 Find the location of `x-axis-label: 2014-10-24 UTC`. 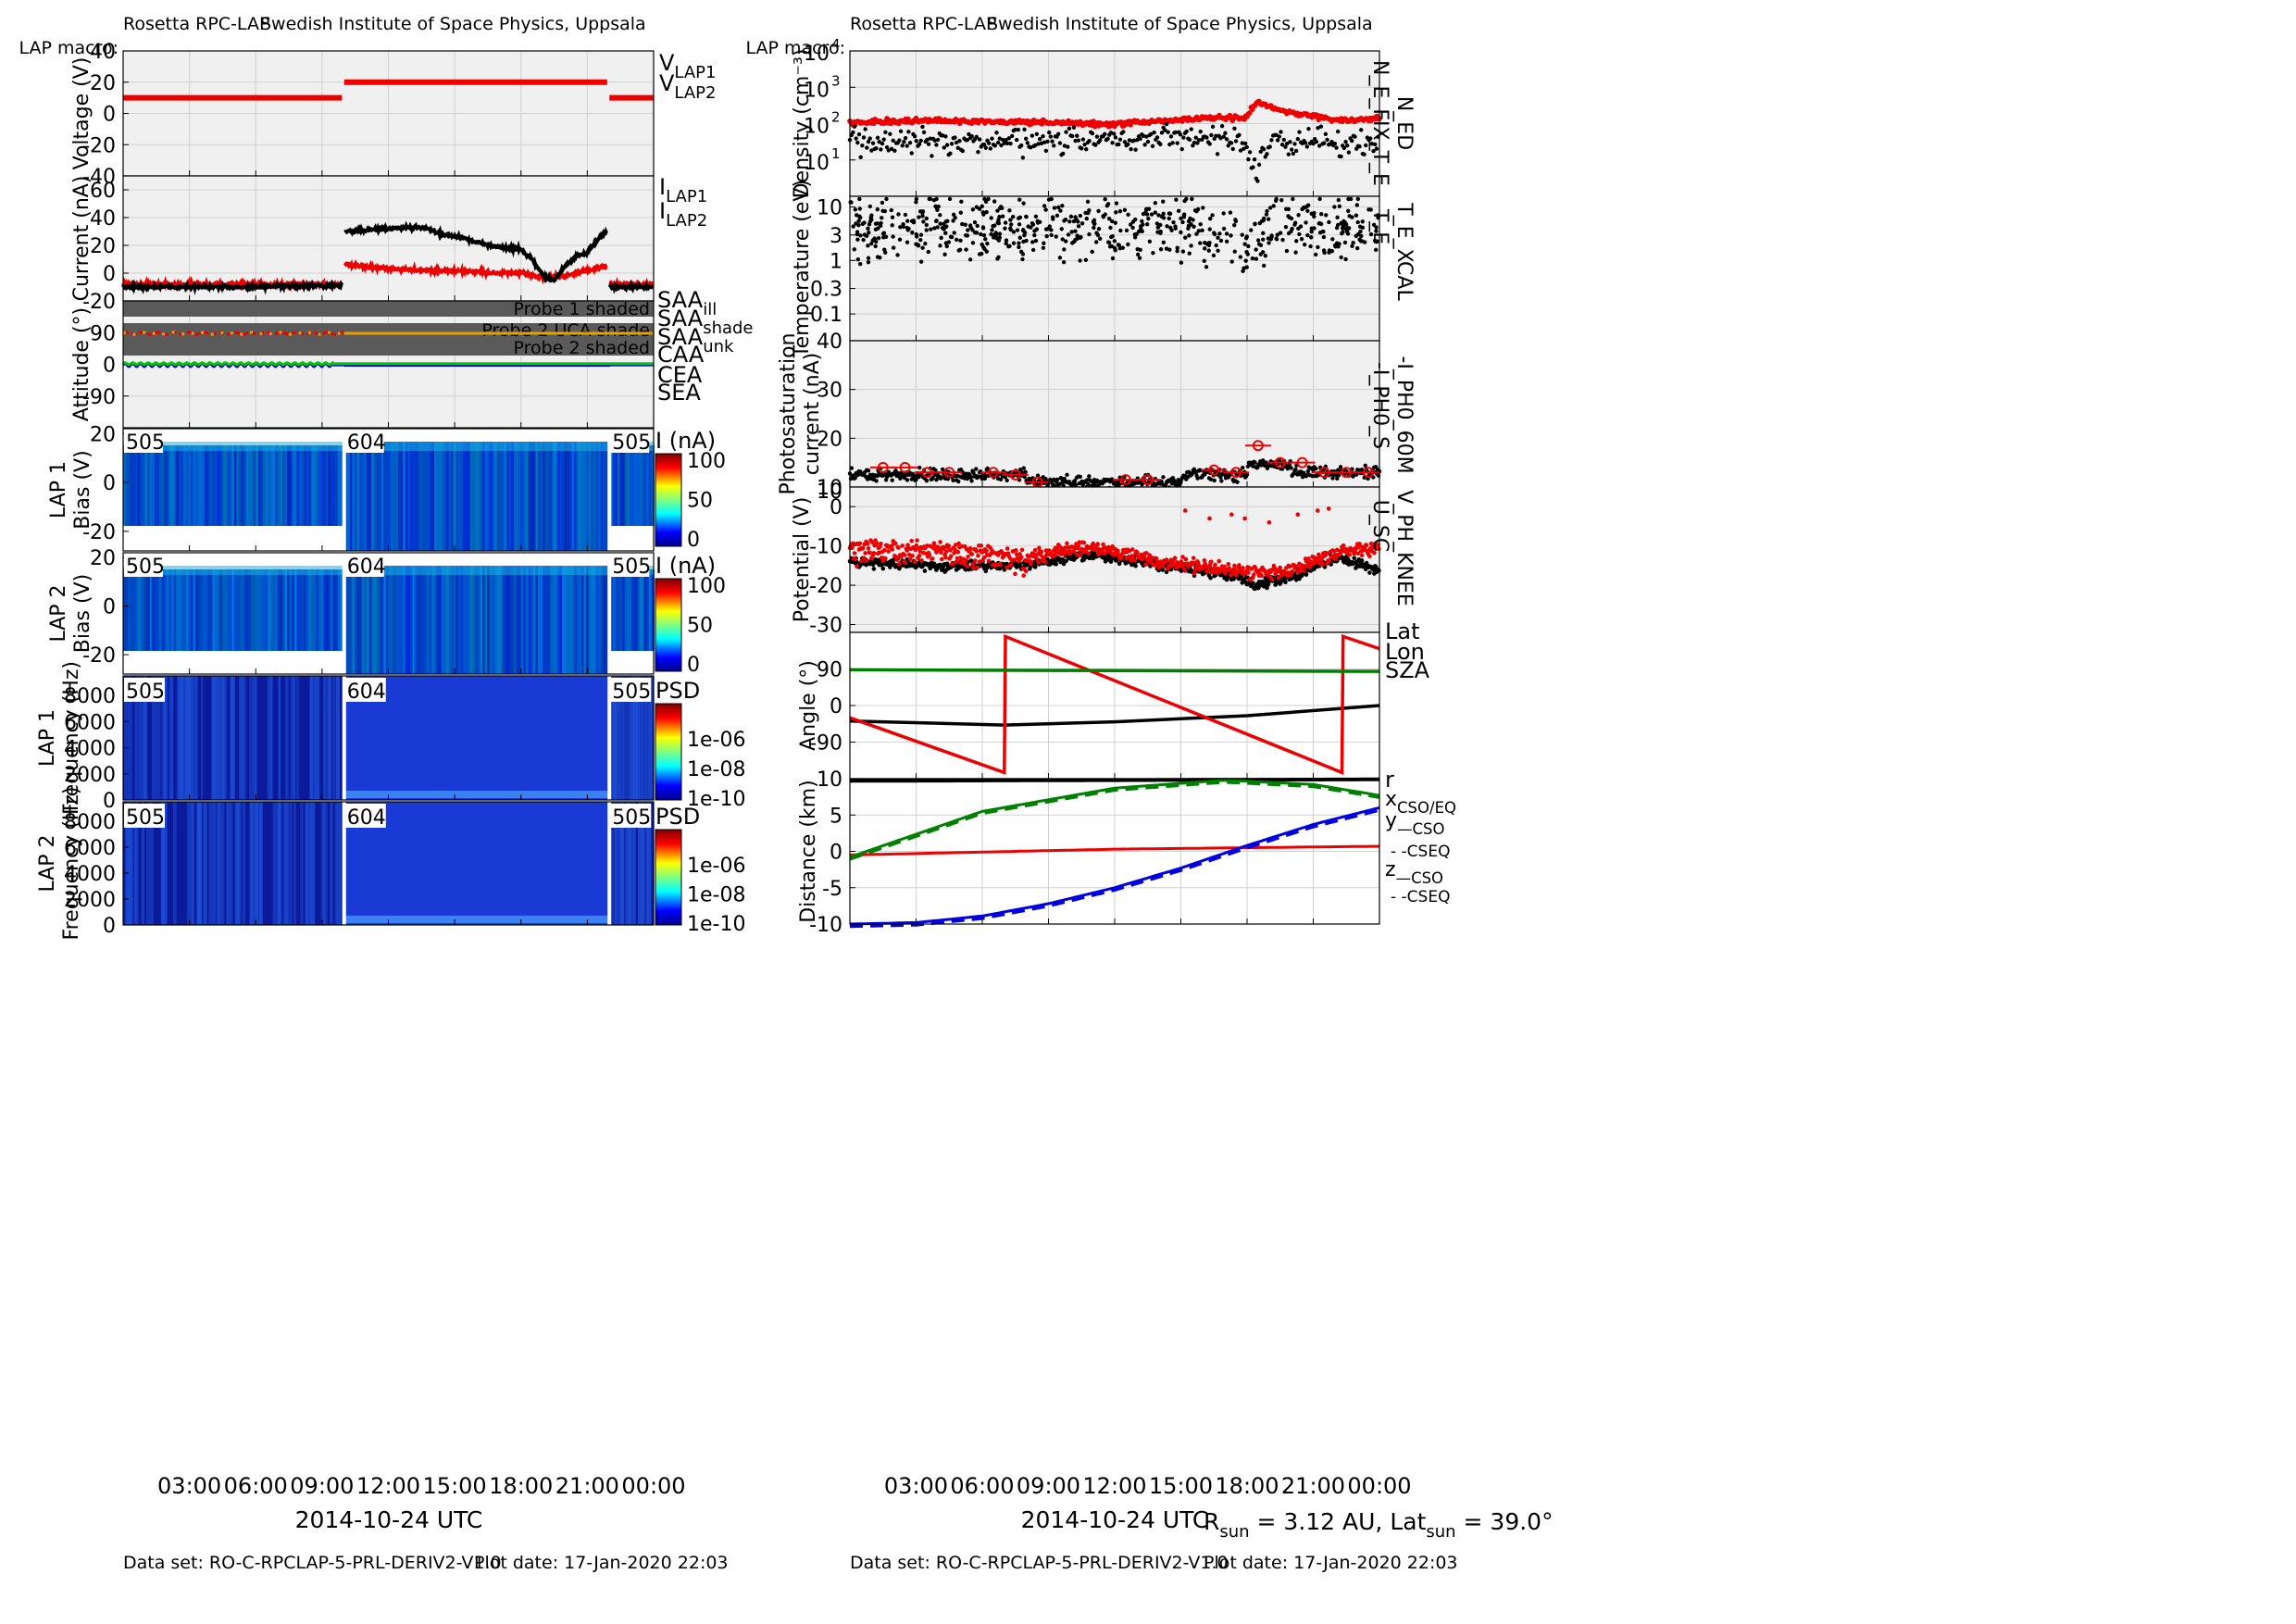

x-axis-label: 2014-10-24 UTC is located at coordinates (1115, 1519).